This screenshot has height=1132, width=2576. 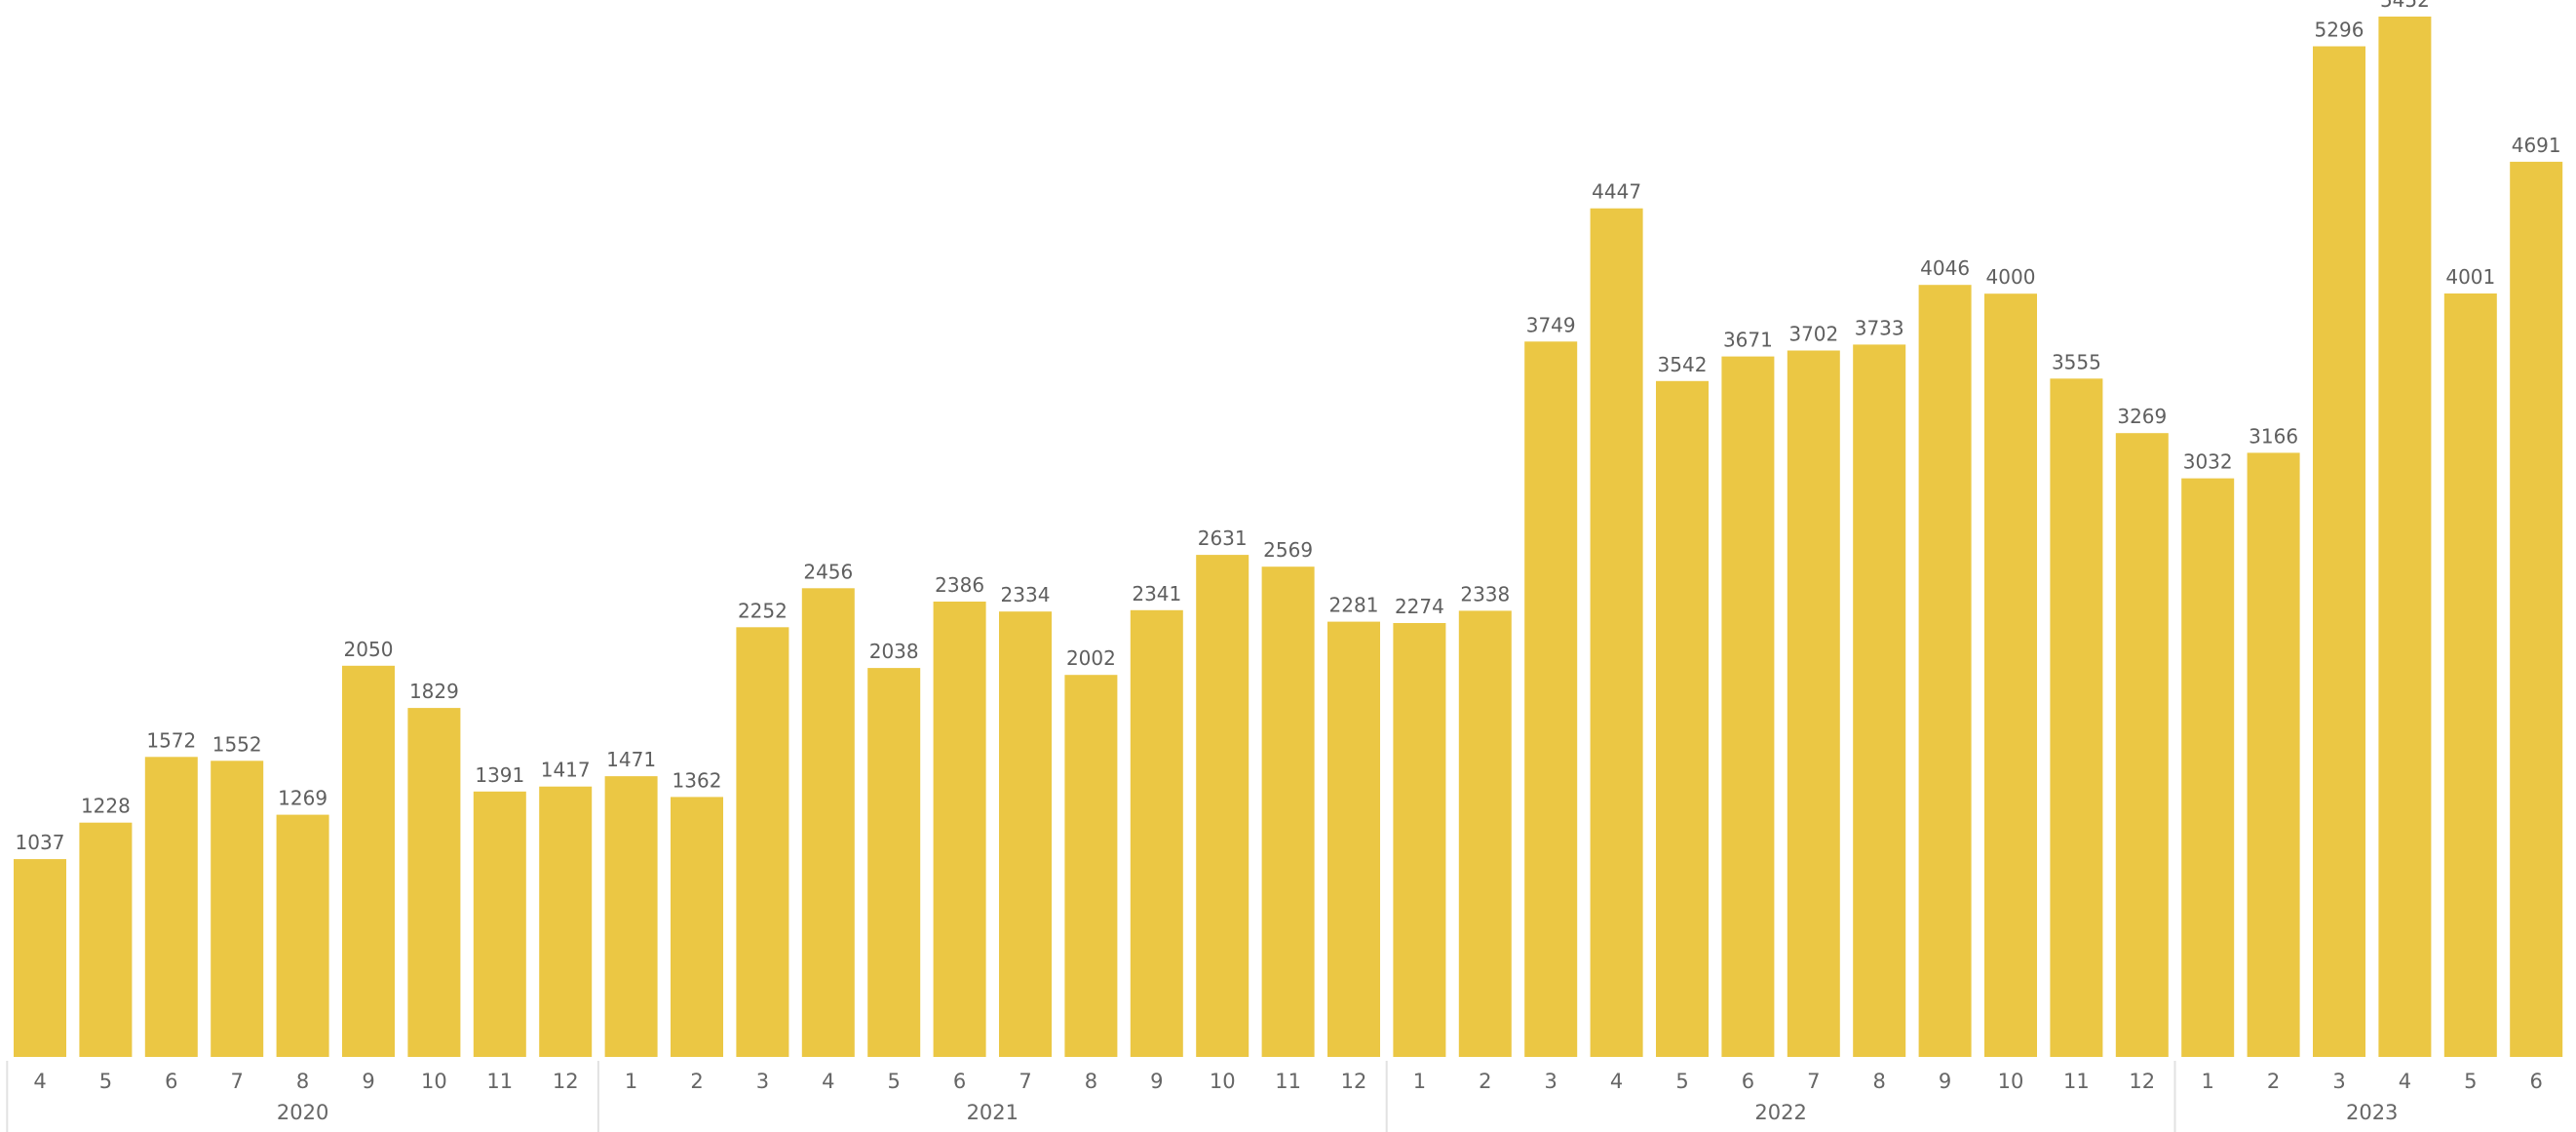 I want to click on data-label-14: 2386, so click(x=959, y=585).